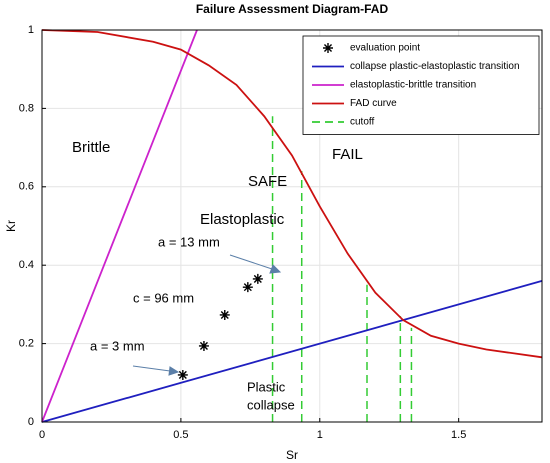 The height and width of the screenshot is (463, 550). Describe the element at coordinates (266, 386) in the screenshot. I see `annotation: Plastic` at that location.